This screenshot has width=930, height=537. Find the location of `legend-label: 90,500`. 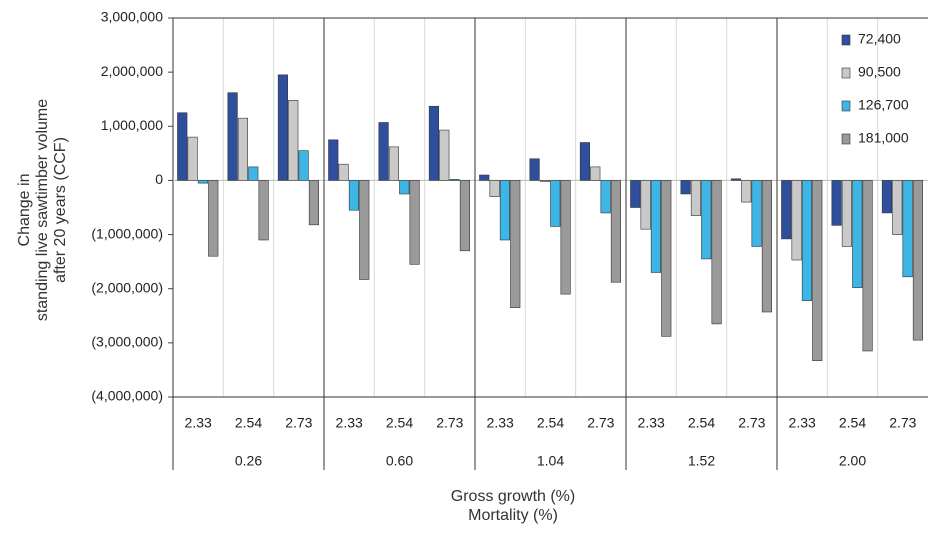

legend-label: 90,500 is located at coordinates (879, 72).